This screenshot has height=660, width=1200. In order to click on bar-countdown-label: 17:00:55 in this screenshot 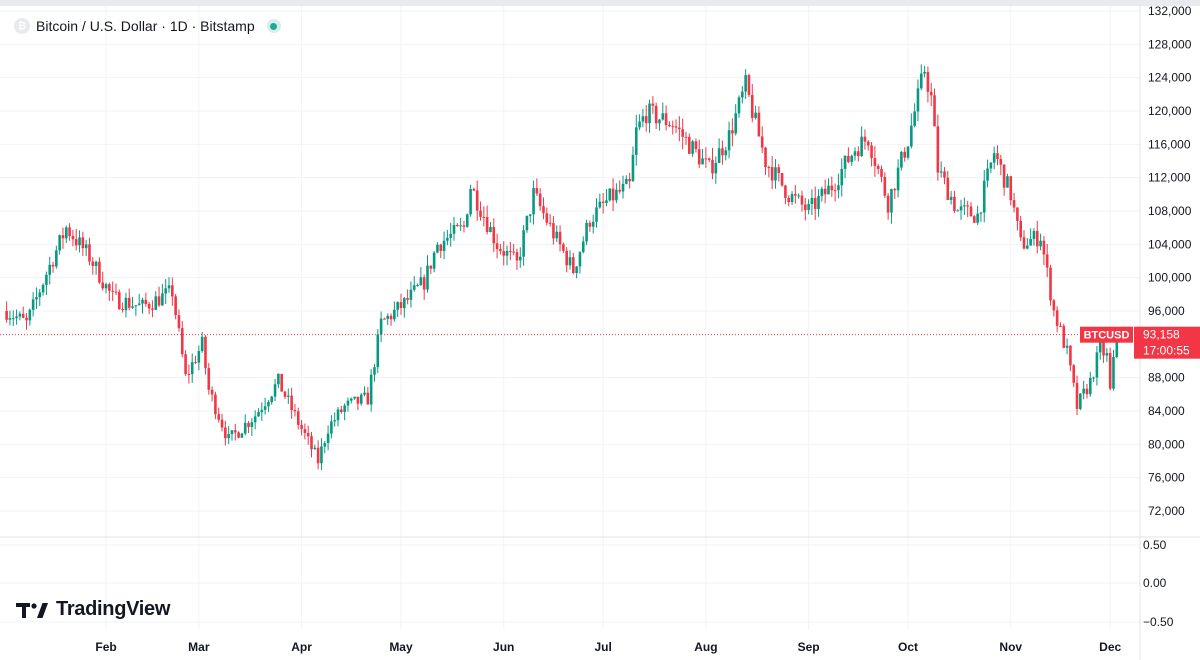, I will do `click(1166, 351)`.